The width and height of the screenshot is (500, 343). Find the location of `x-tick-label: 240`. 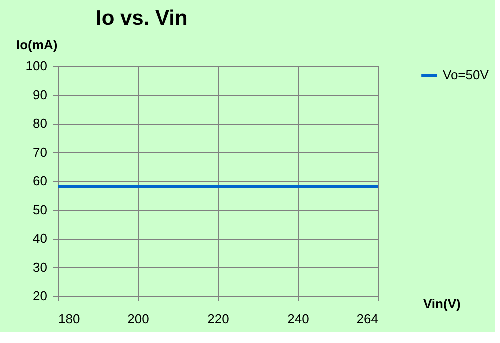

x-tick-label: 240 is located at coordinates (299, 319).